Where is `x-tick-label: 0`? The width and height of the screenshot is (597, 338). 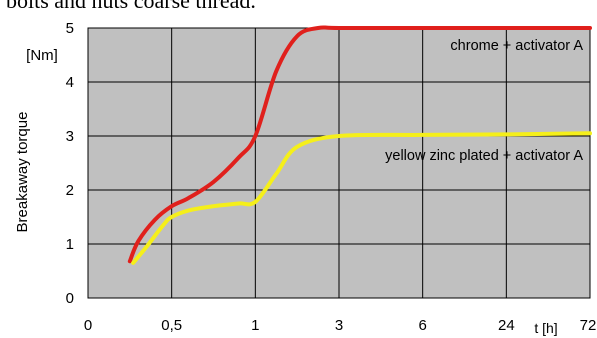
x-tick-label: 0 is located at coordinates (88, 325).